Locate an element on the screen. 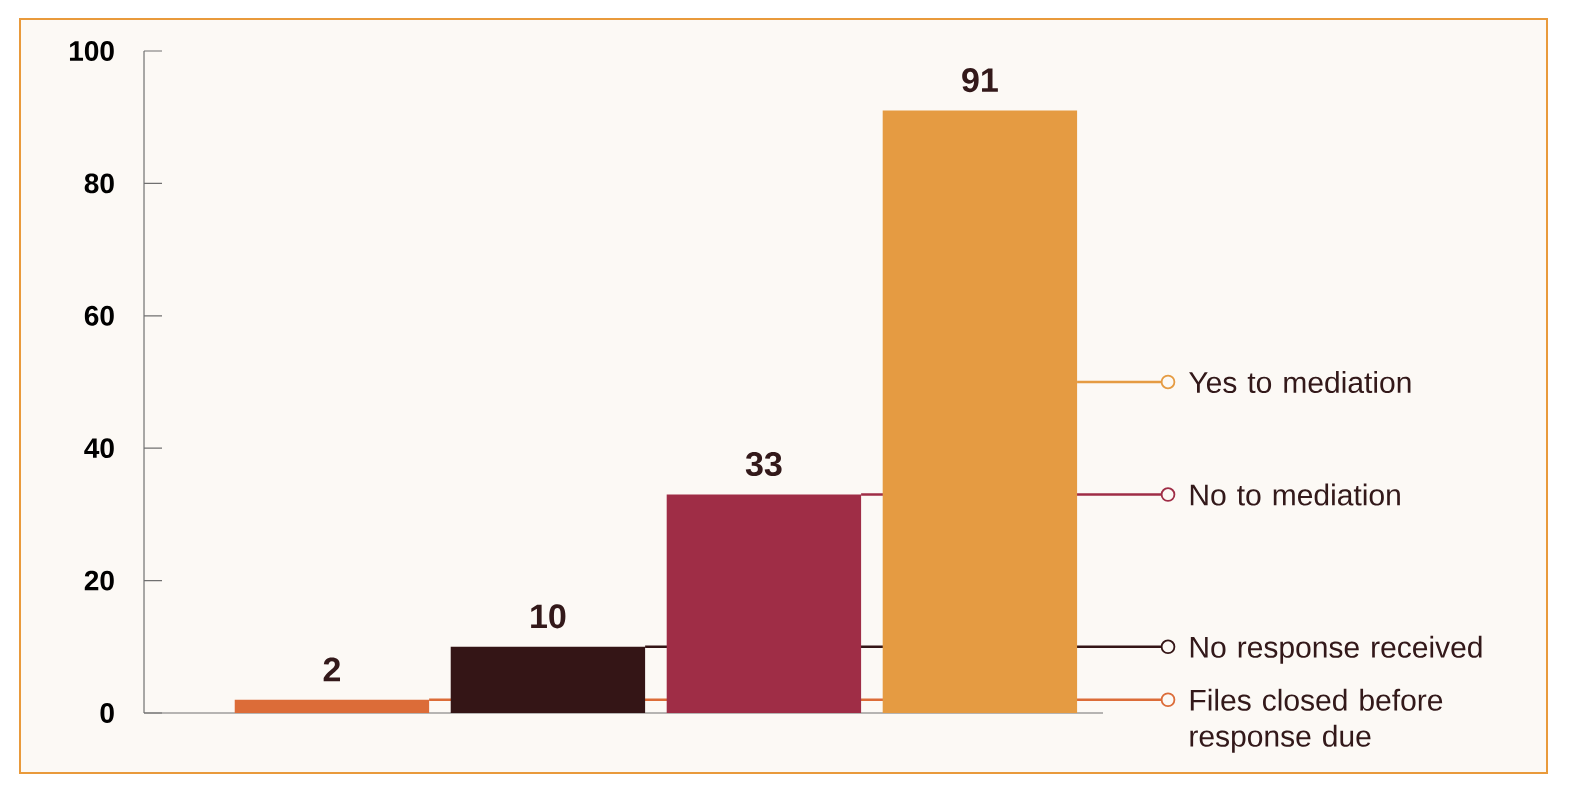 This screenshot has width=1580, height=802. legend-label: Files closed before response due is located at coordinates (1316, 720).